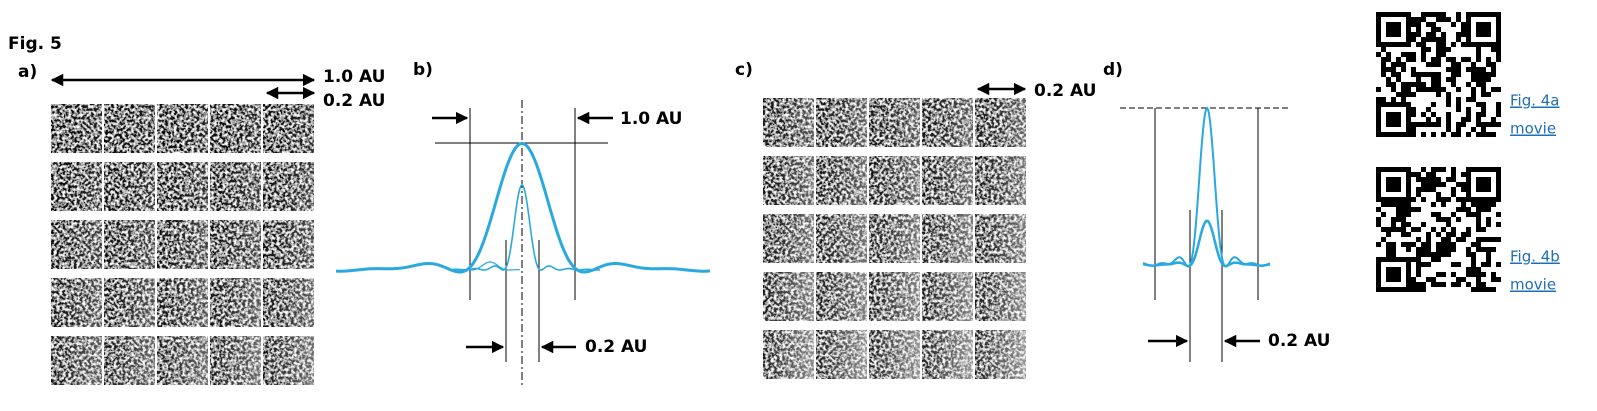  What do you see at coordinates (1206, 243) in the screenshot?
I see `curve` at bounding box center [1206, 243].